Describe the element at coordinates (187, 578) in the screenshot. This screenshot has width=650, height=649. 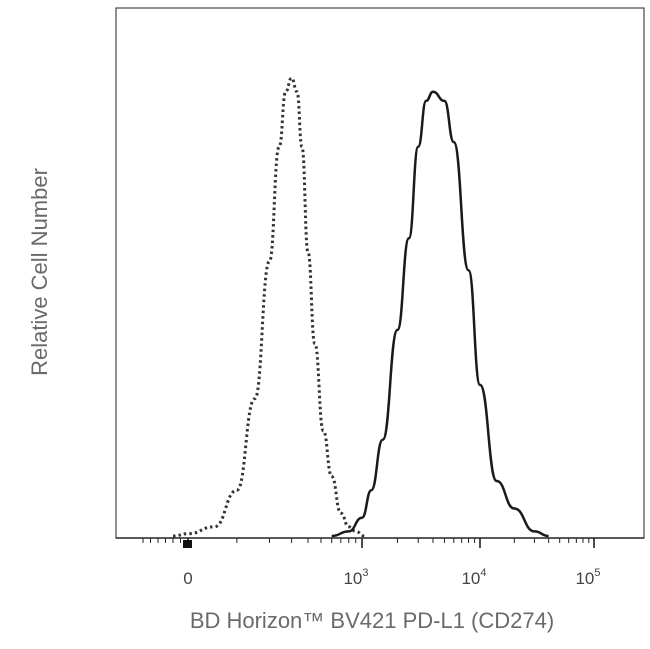
I see `x-tick-label: 0` at that location.